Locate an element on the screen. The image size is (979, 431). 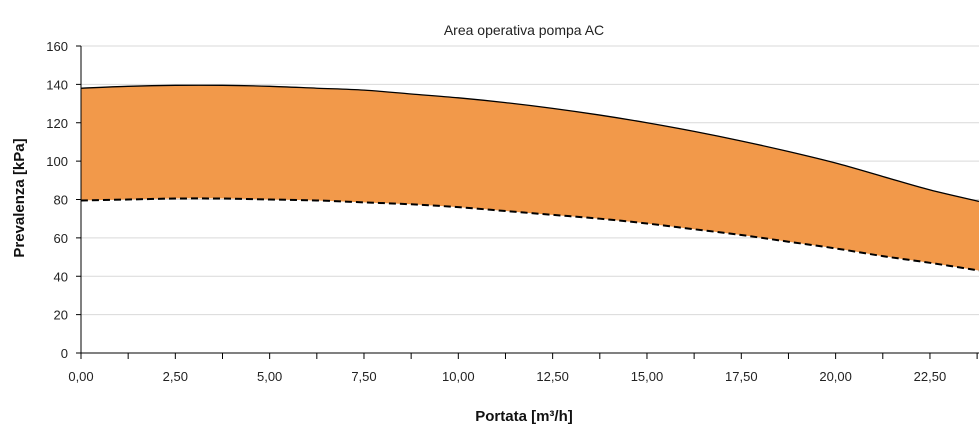
y-tick-label: 20 is located at coordinates (61, 315).